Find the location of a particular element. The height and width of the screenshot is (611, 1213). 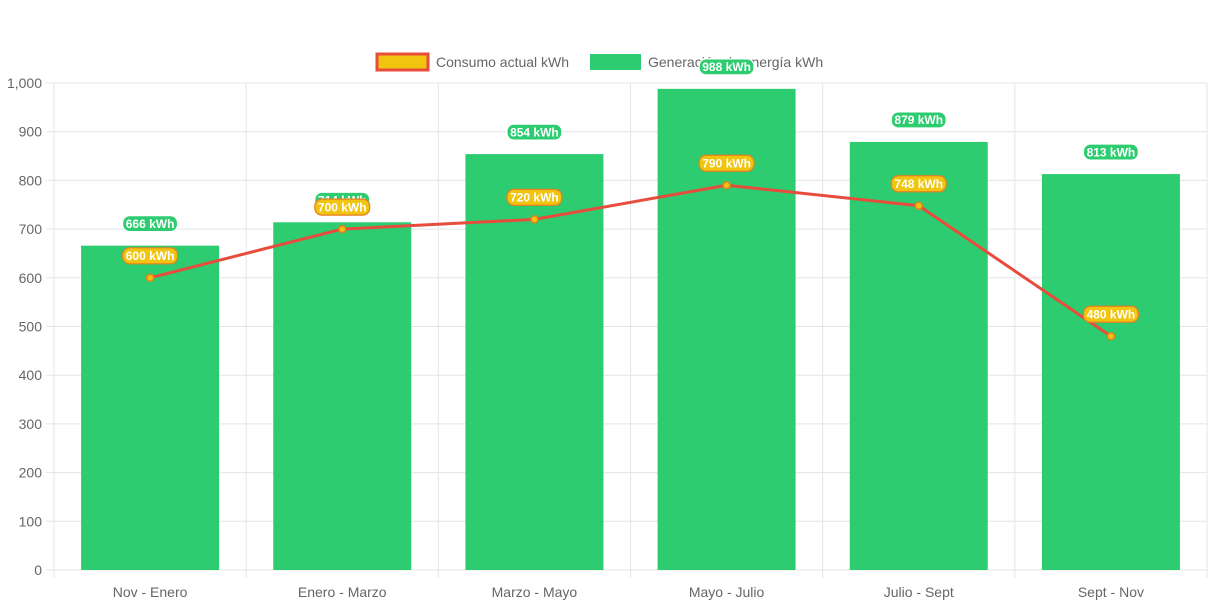

line-value-label: 720 kWh is located at coordinates (534, 198).